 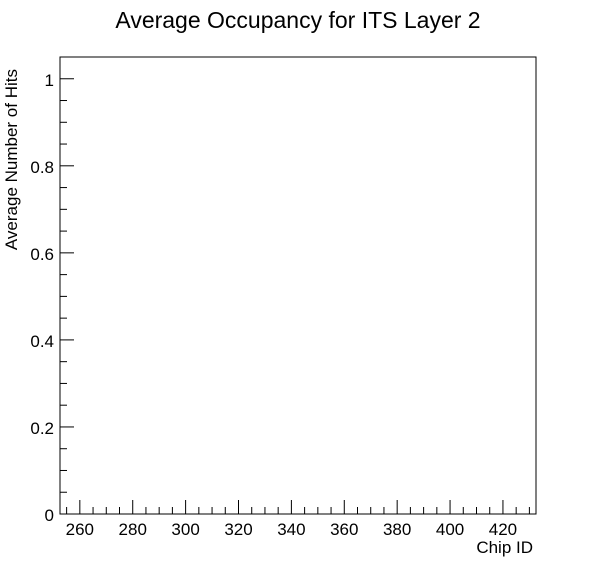 What do you see at coordinates (238, 529) in the screenshot?
I see `x-tick-label: 320` at bounding box center [238, 529].